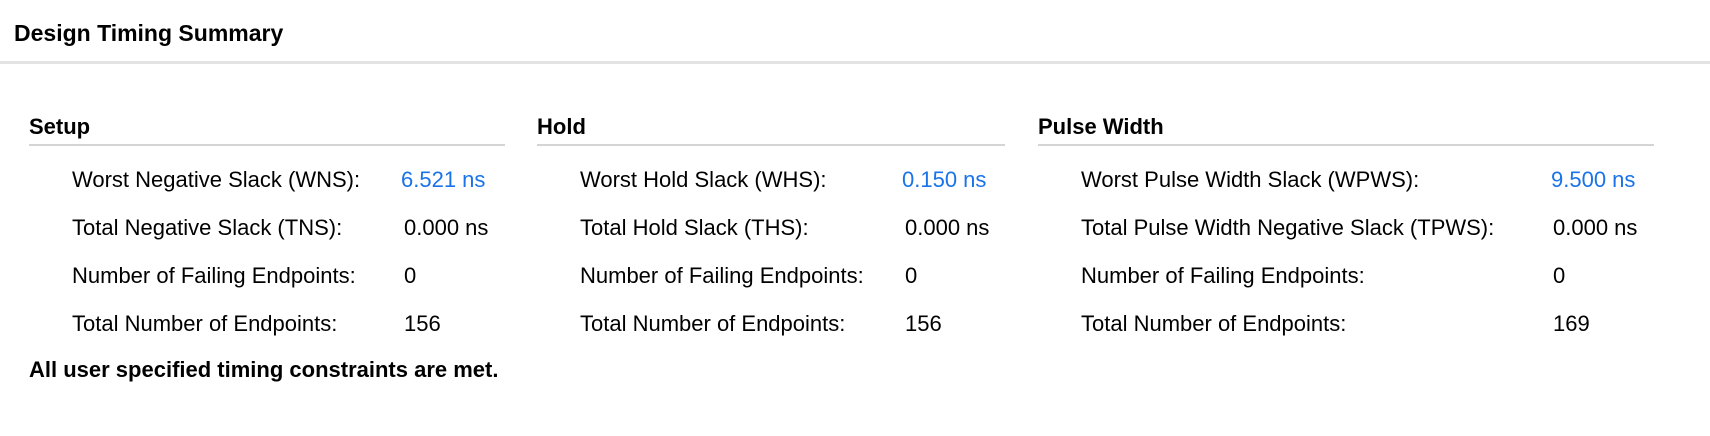 This screenshot has height=436, width=1710. I want to click on hold-title: Hold, so click(771, 130).